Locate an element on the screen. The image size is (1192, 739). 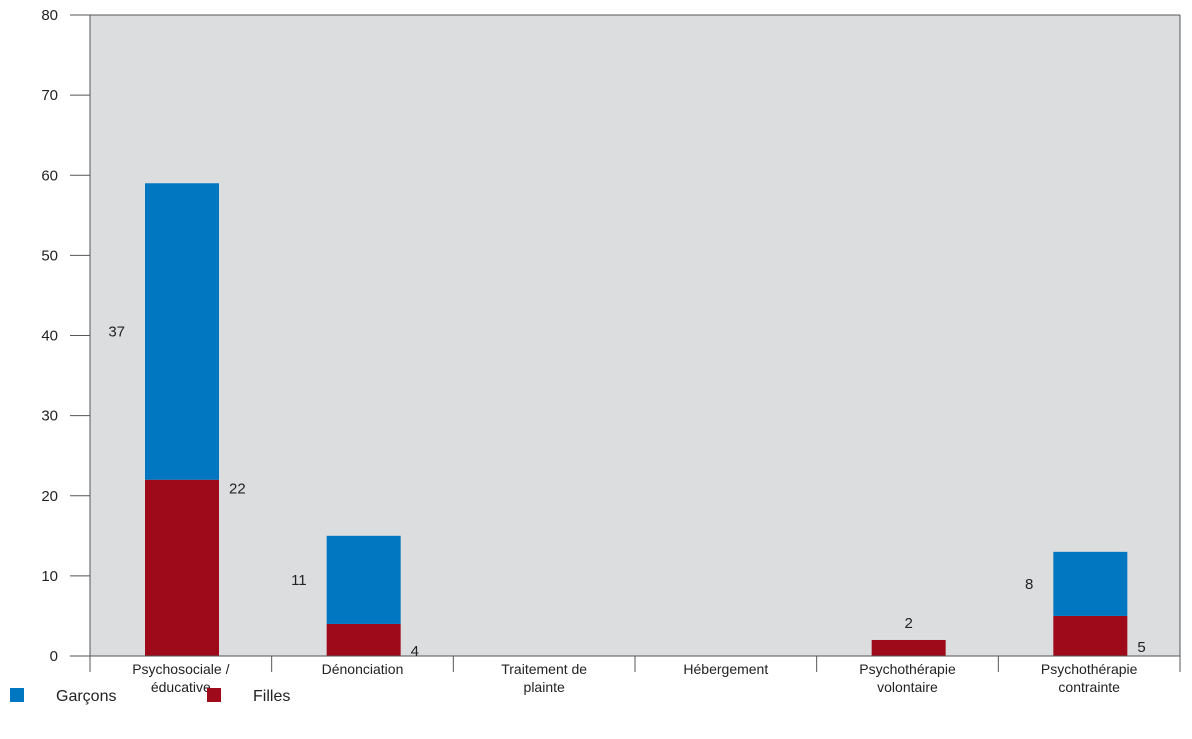
legend-label: Filles is located at coordinates (271, 696).